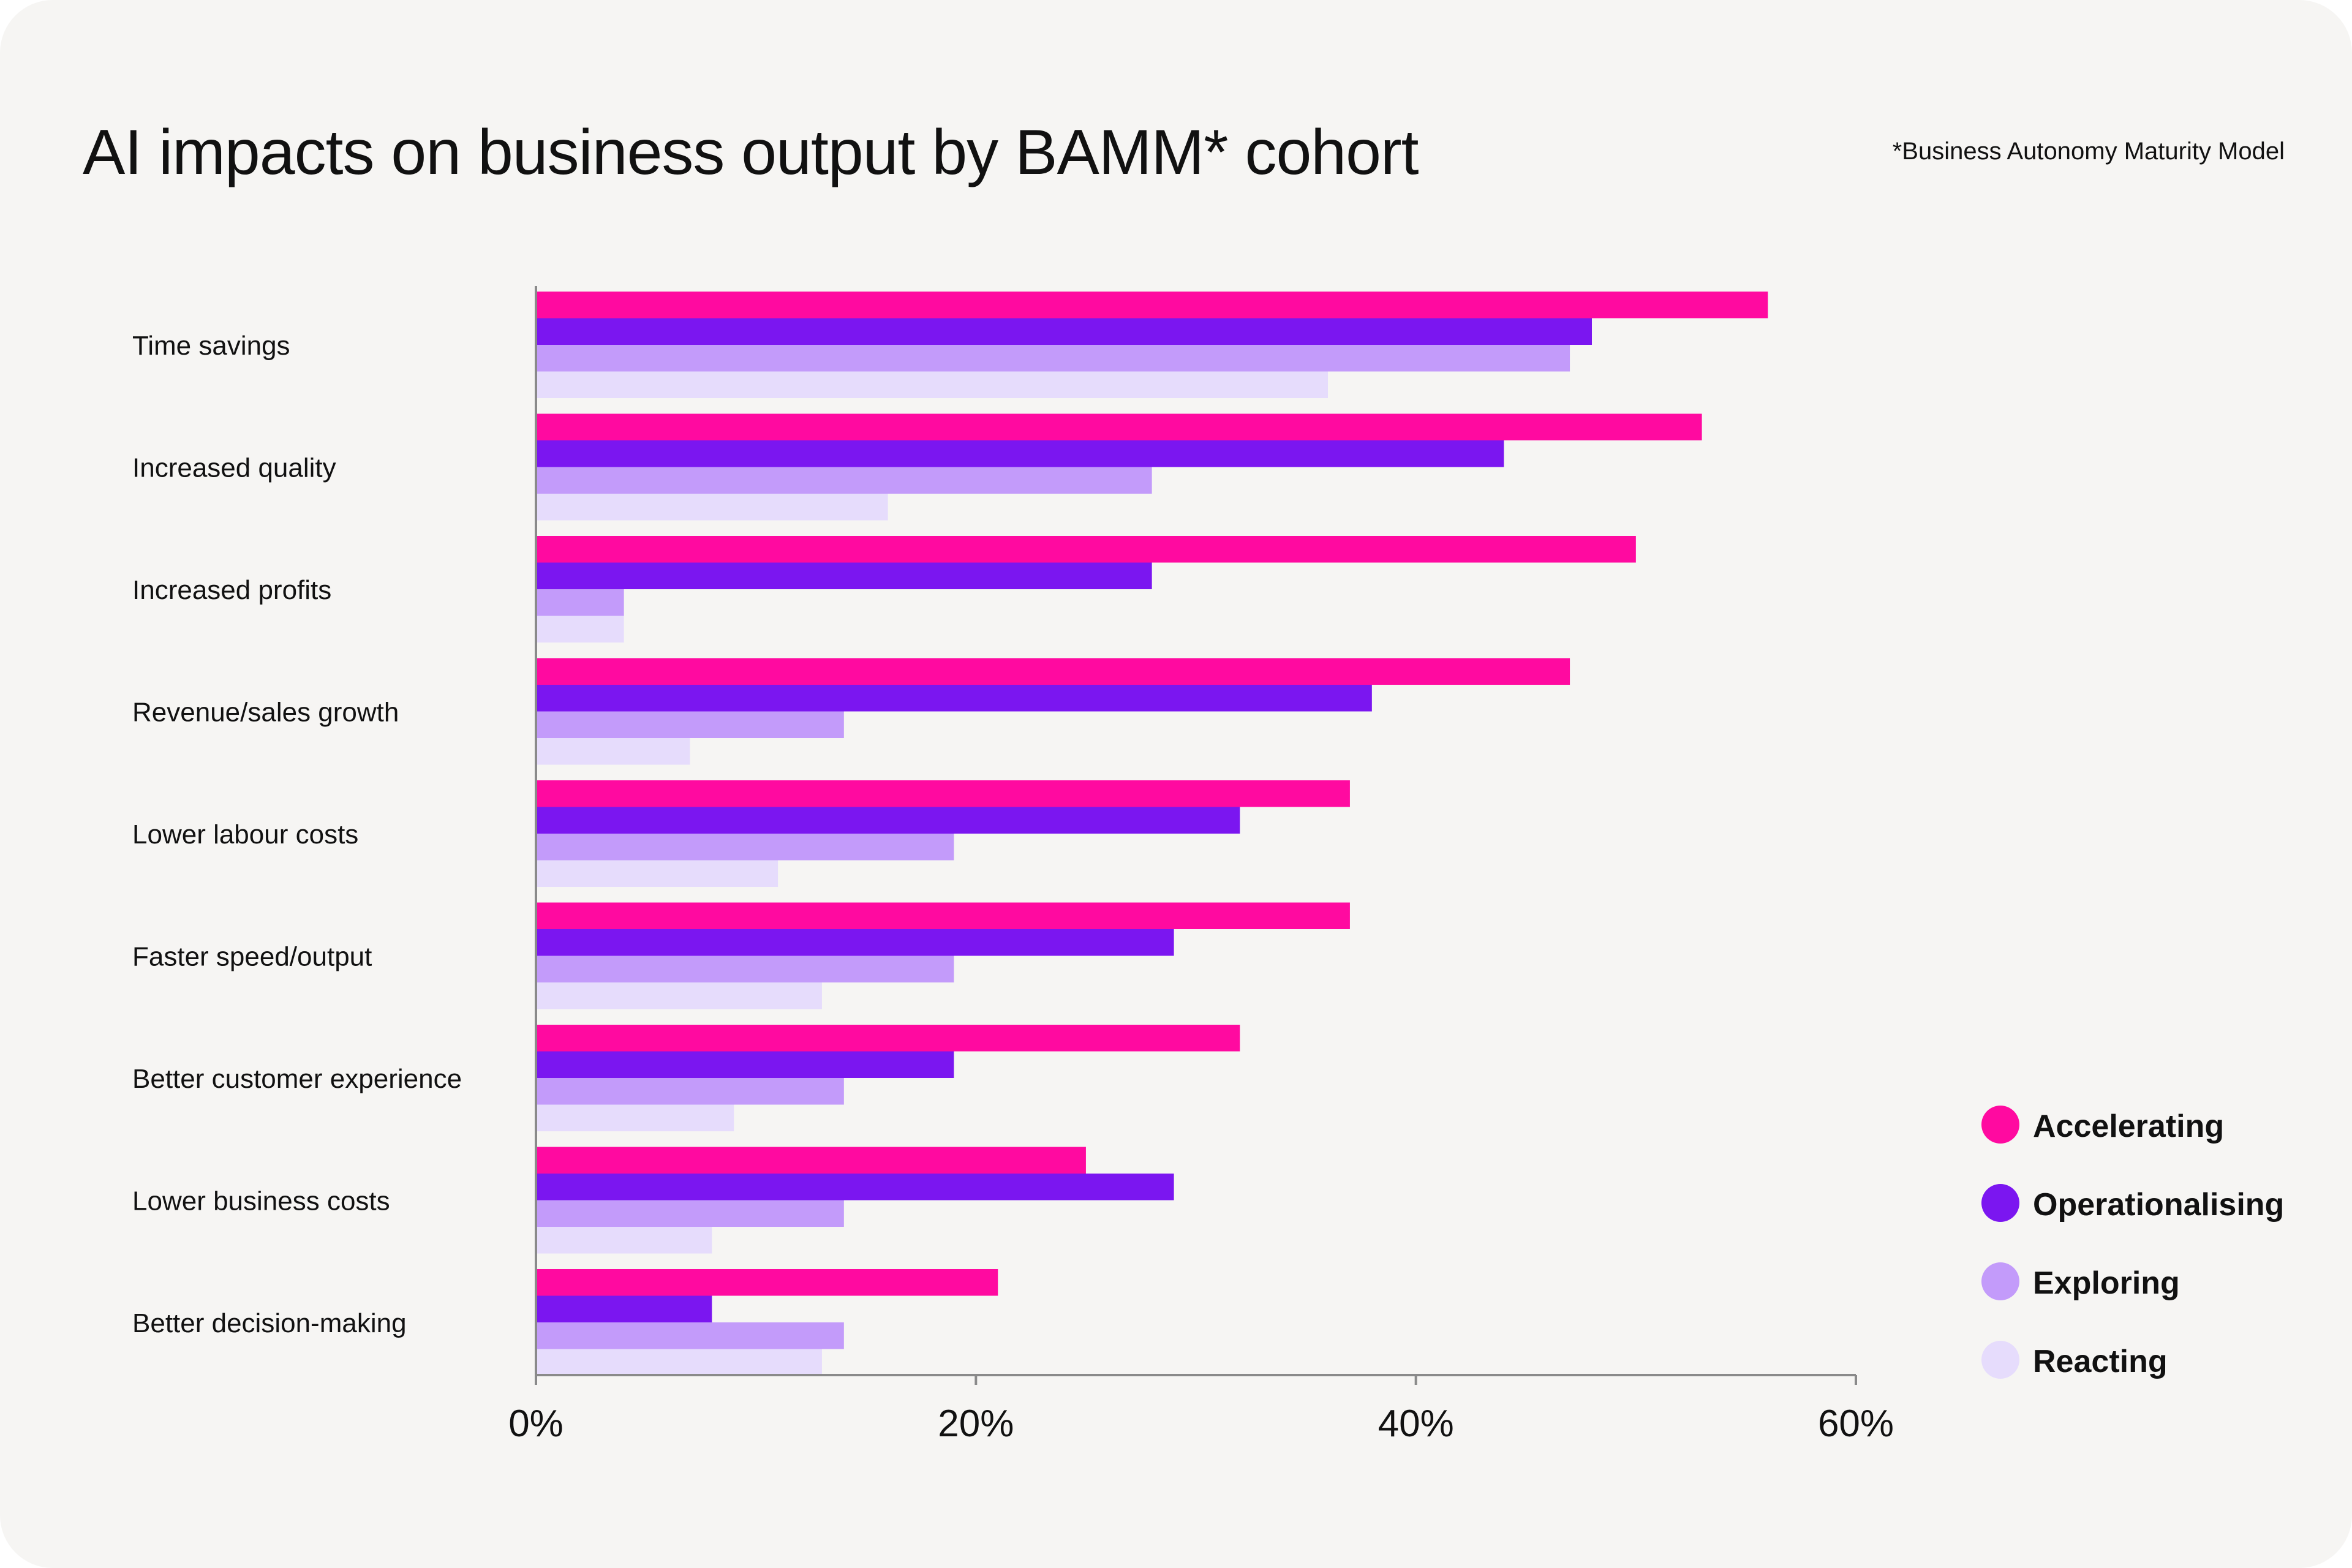 This screenshot has height=1568, width=2352. I want to click on category-label: Better customer experience, so click(297, 1079).